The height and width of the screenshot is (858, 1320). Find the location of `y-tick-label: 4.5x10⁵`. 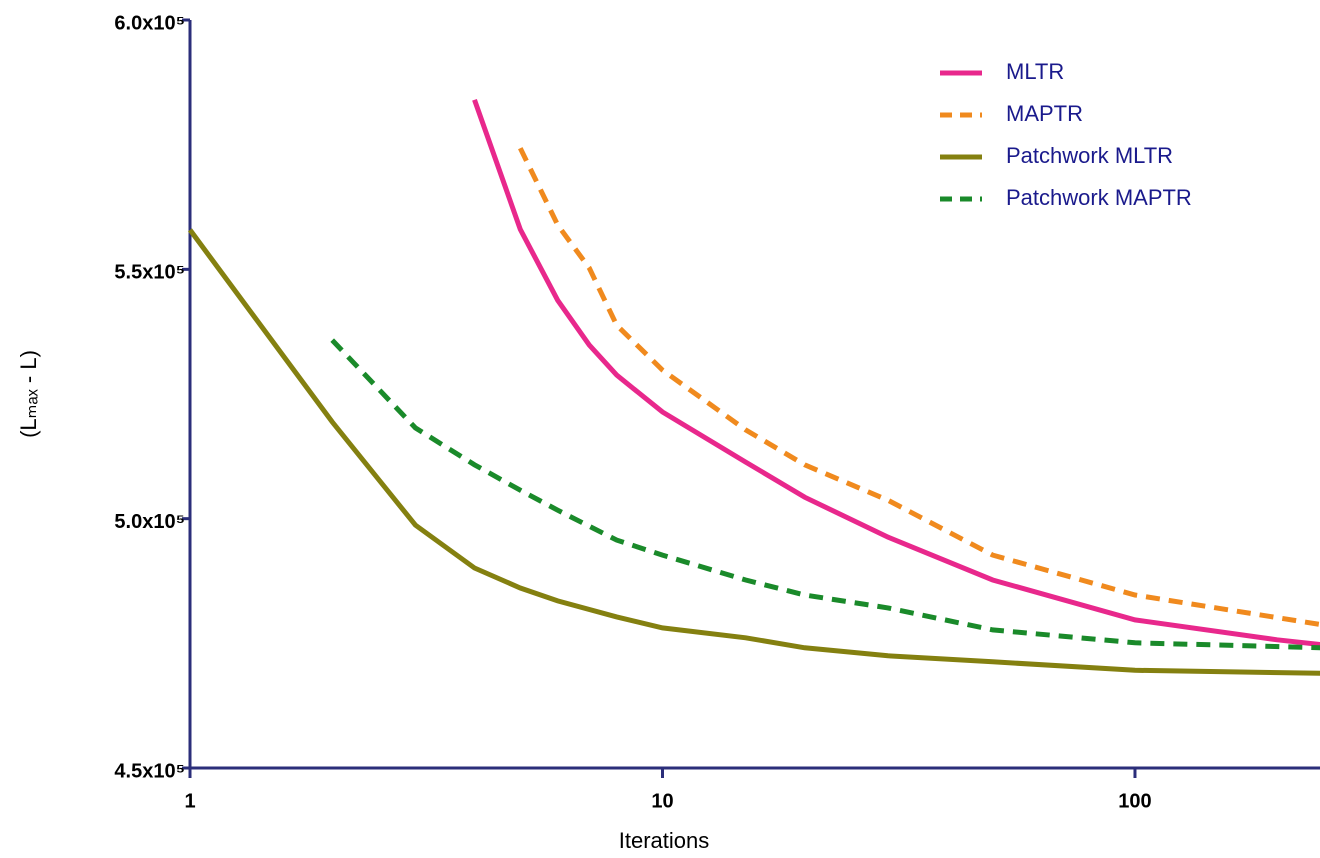

y-tick-label: 4.5x10⁵ is located at coordinates (149, 771).